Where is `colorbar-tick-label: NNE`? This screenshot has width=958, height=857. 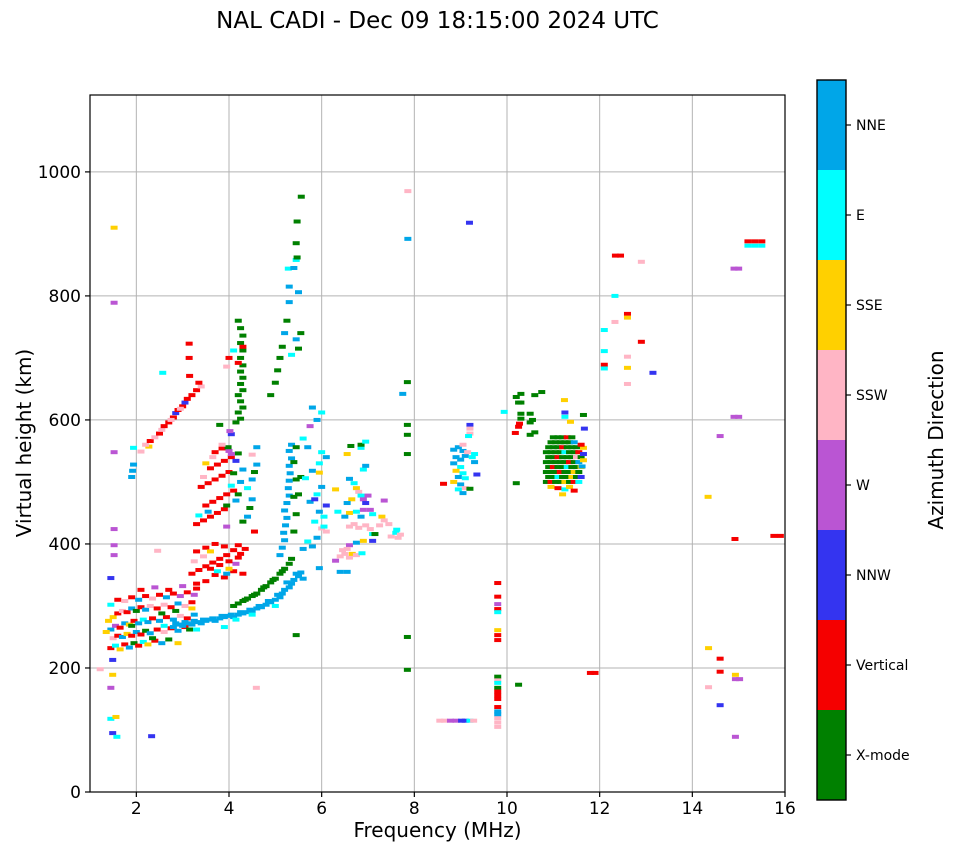 colorbar-tick-label: NNE is located at coordinates (871, 126).